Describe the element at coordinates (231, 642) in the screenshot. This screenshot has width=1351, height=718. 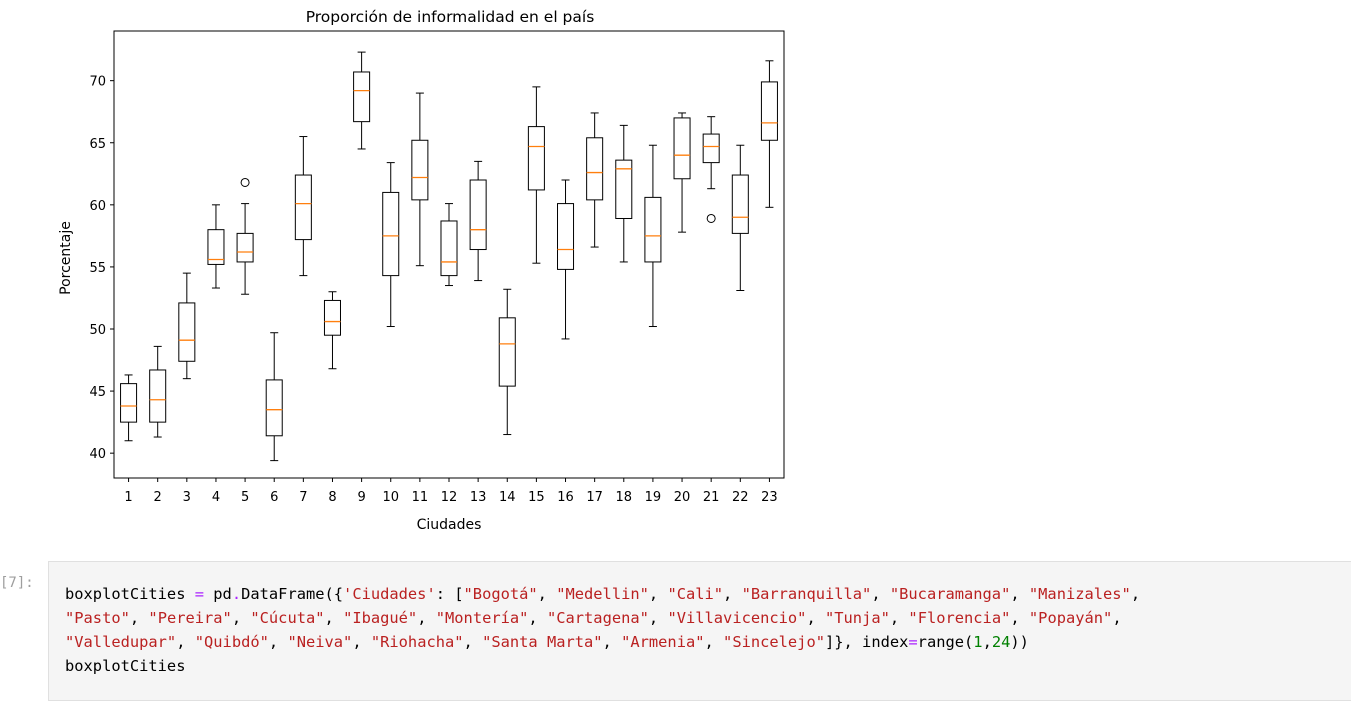
I see `code-token: "Quibdó"` at that location.